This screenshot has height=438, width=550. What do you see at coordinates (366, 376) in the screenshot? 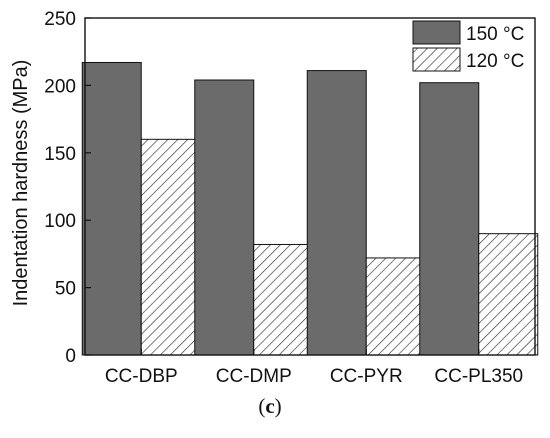
I see `x-tick-label: CC-PYR` at bounding box center [366, 376].